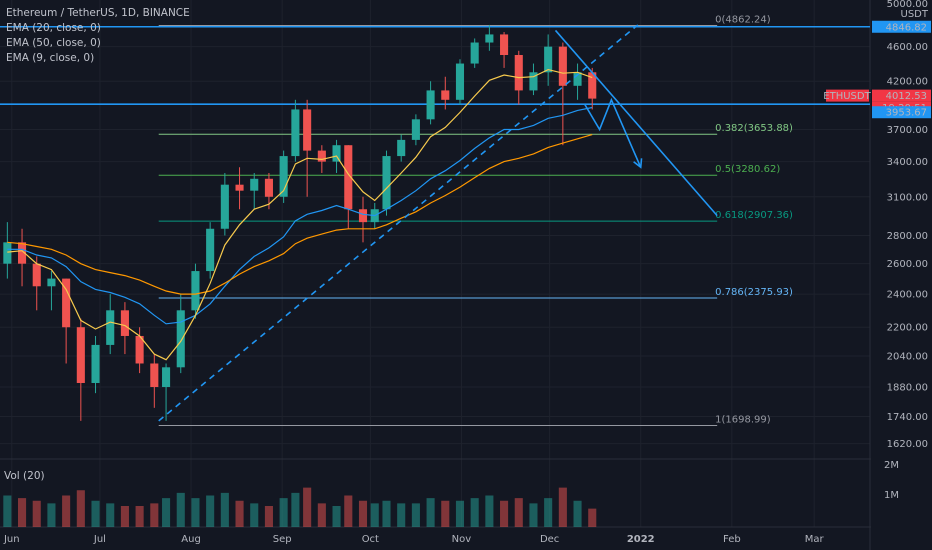  What do you see at coordinates (282, 539) in the screenshot?
I see `time-tick-label: Sep` at bounding box center [282, 539].